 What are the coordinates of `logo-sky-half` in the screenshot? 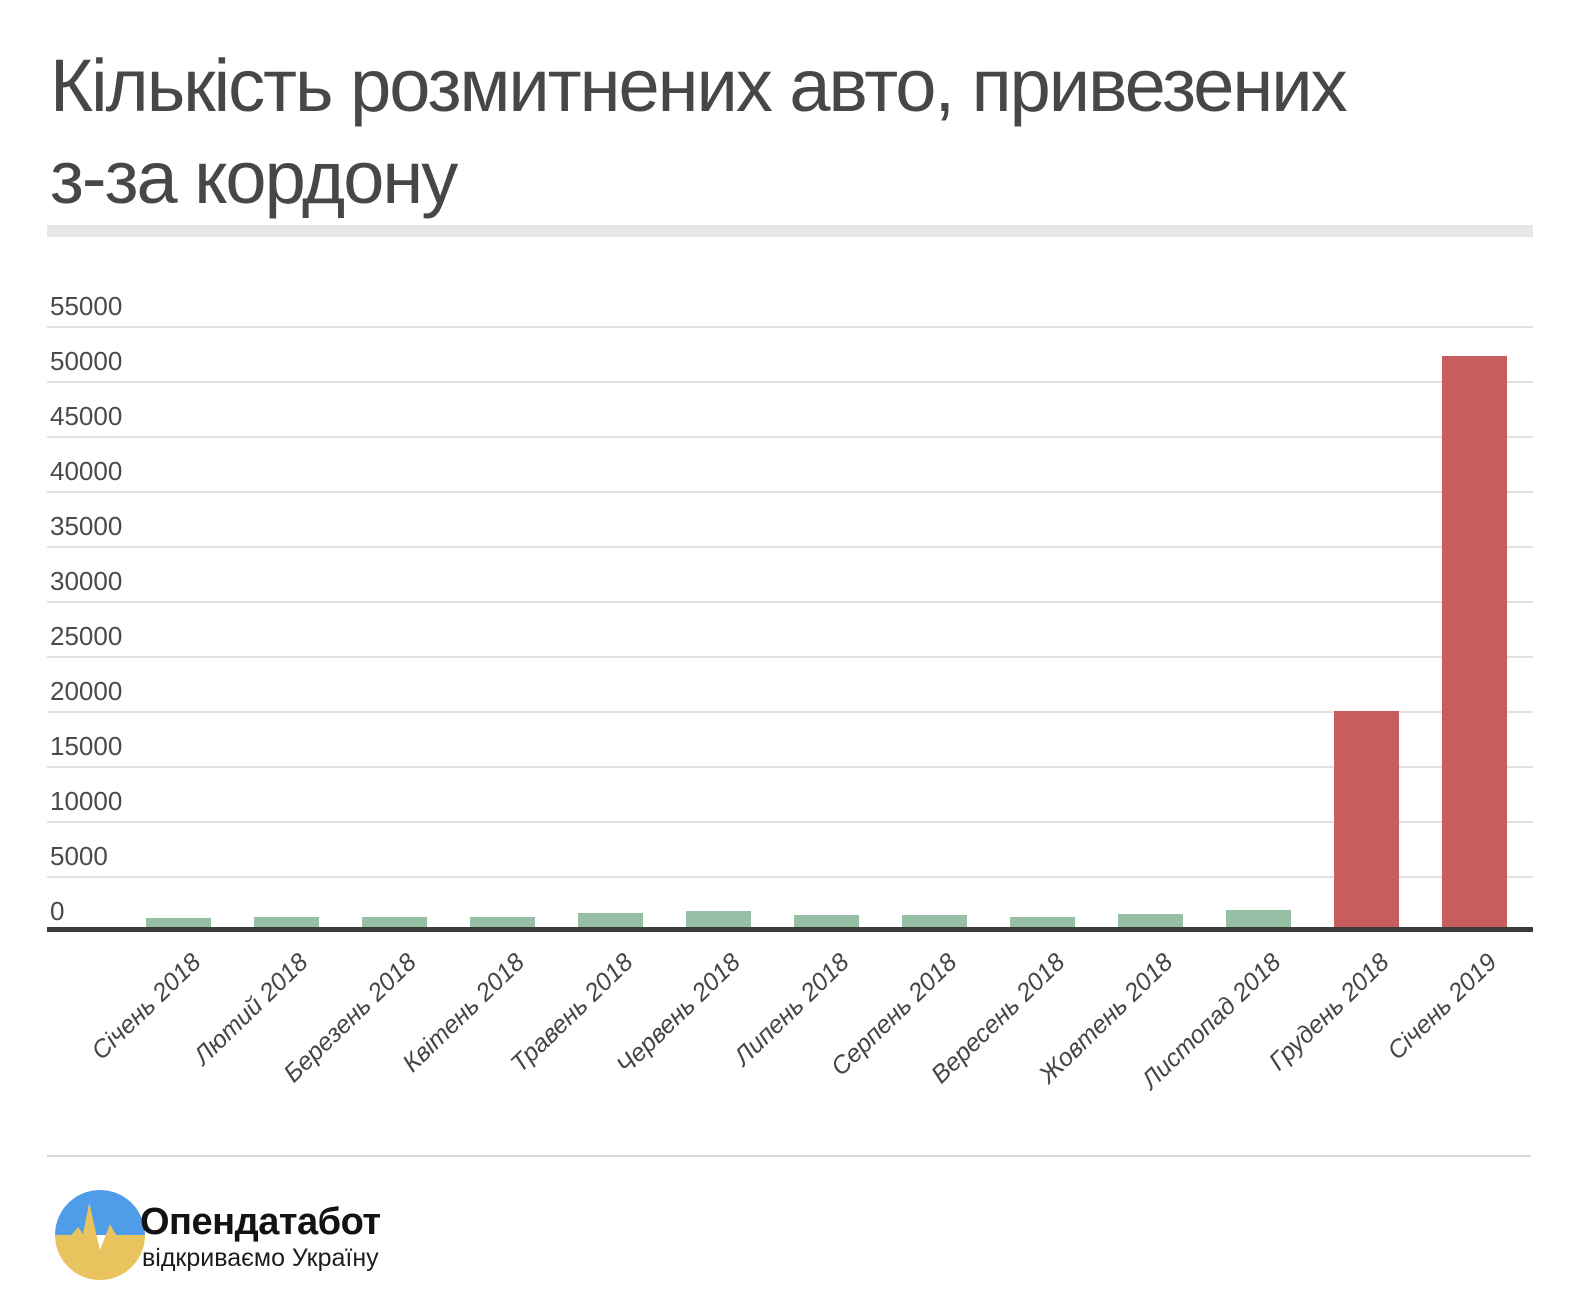 It's located at (100, 1212).